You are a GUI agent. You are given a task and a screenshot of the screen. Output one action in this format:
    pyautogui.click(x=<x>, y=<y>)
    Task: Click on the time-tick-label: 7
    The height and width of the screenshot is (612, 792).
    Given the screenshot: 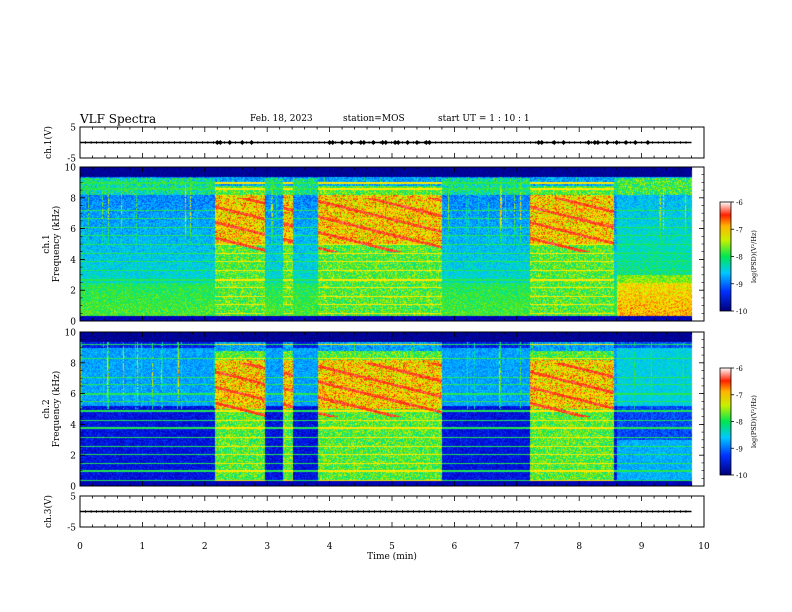 What is the action you would take?
    pyautogui.click(x=517, y=547)
    